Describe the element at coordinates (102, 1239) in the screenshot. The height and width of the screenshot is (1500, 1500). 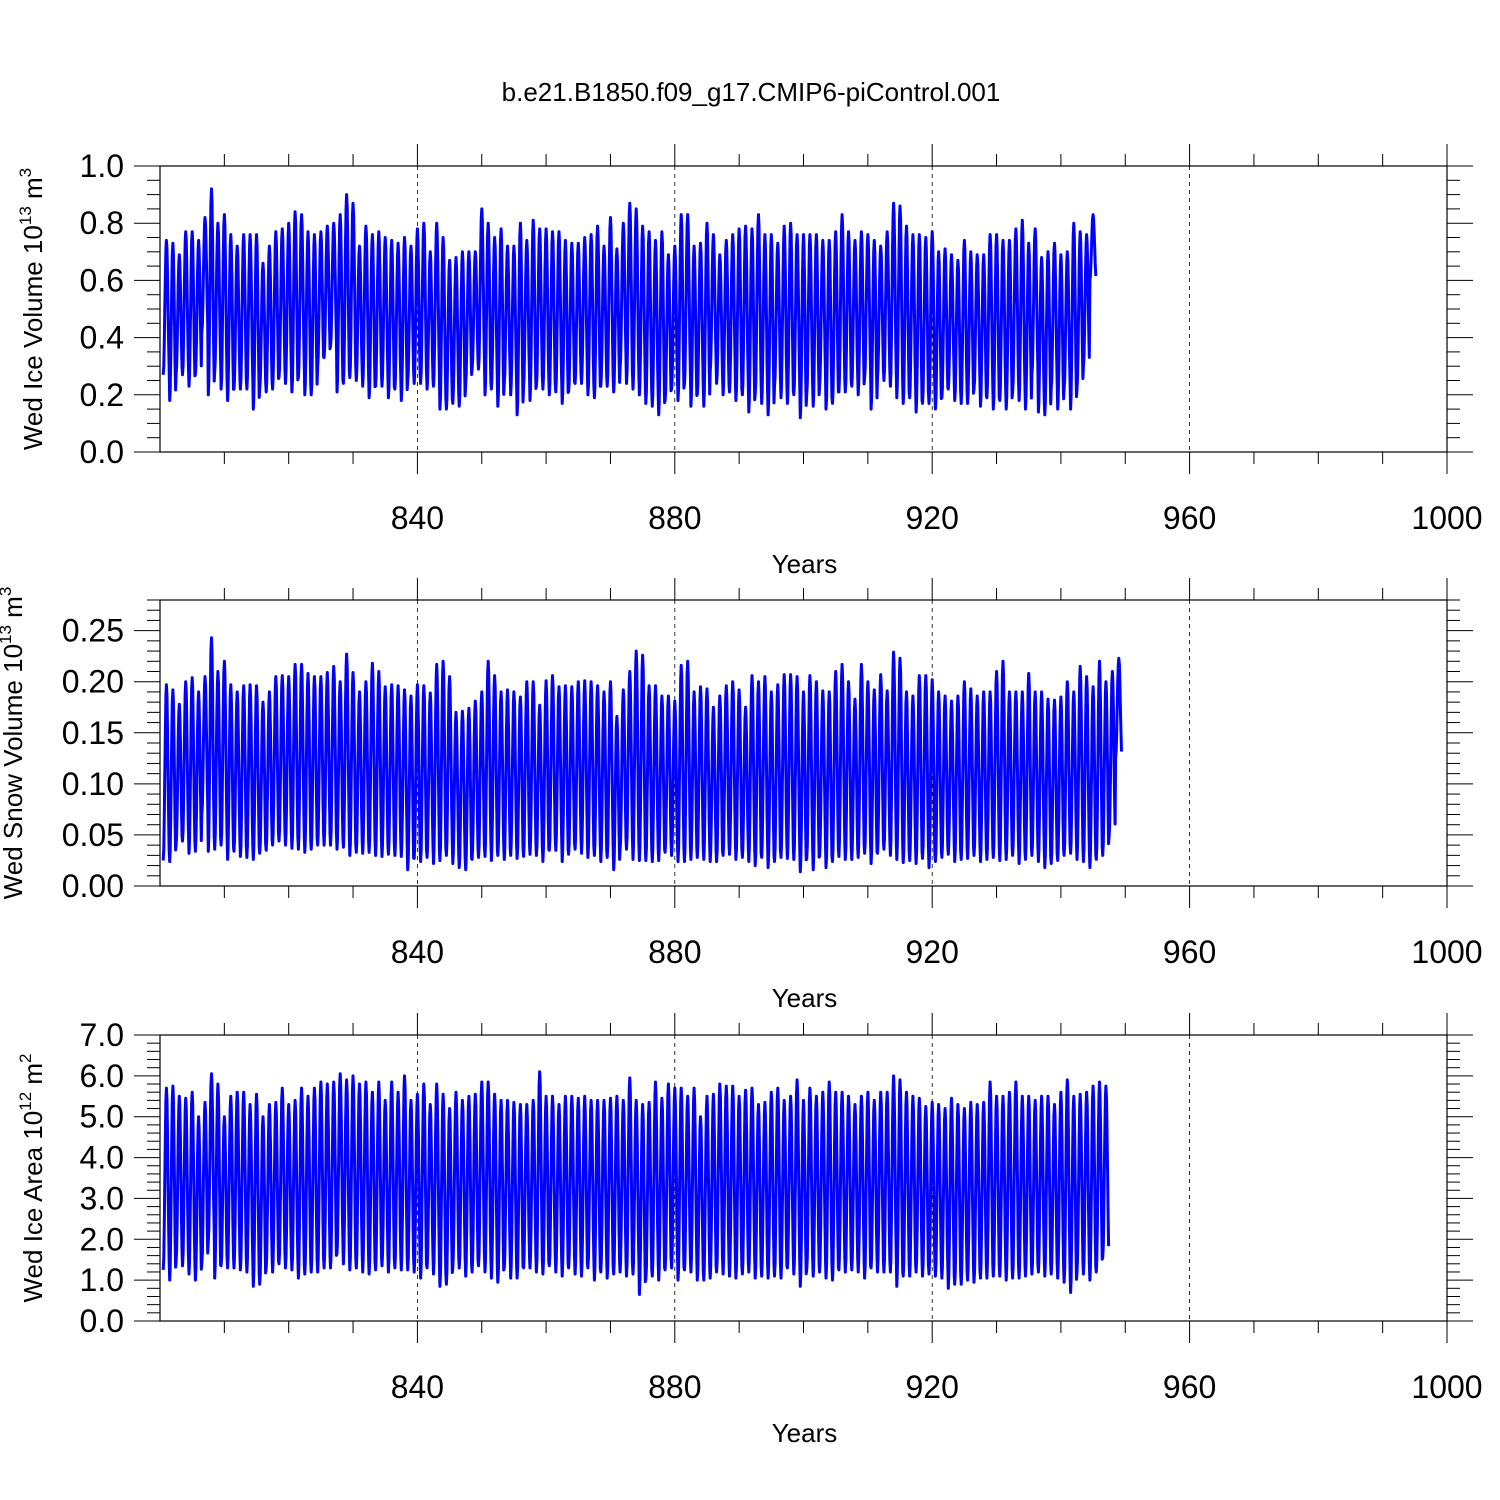
I see `y-tick-label: 2.0` at that location.